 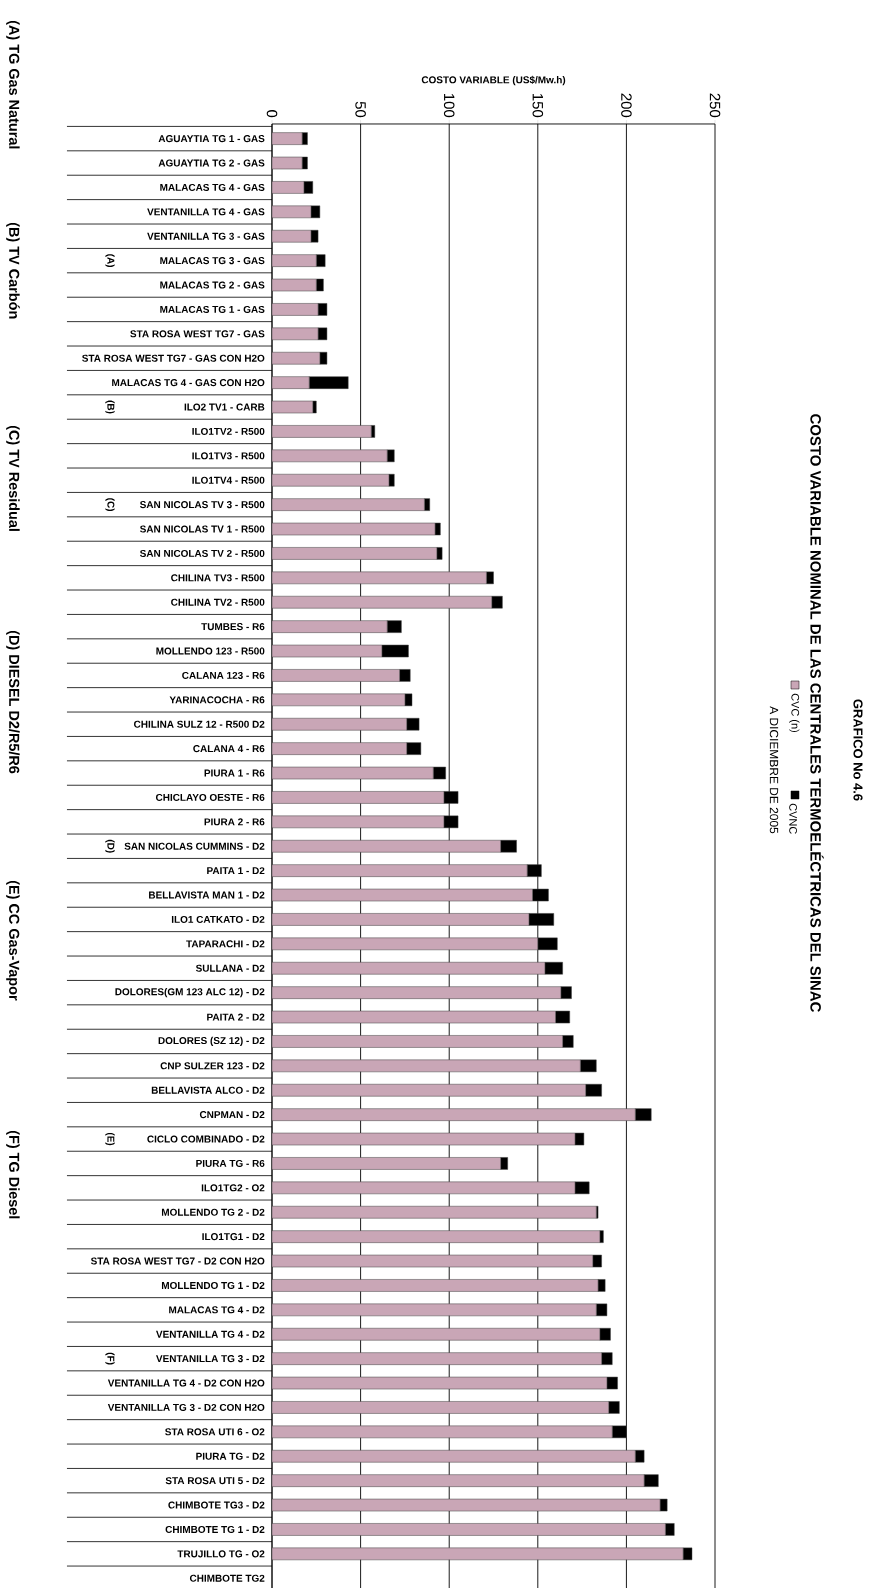 I want to click on text: (B) TV Carbón, so click(x=13, y=270).